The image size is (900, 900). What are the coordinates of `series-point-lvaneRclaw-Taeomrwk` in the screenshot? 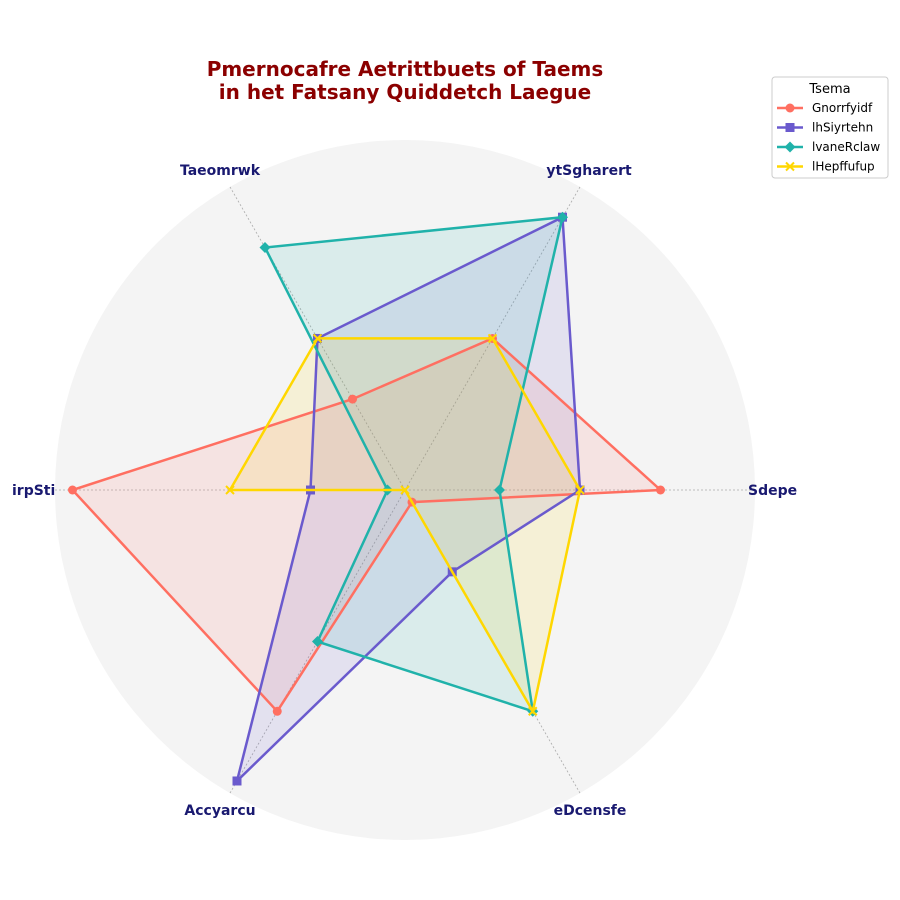 It's located at (265, 248).